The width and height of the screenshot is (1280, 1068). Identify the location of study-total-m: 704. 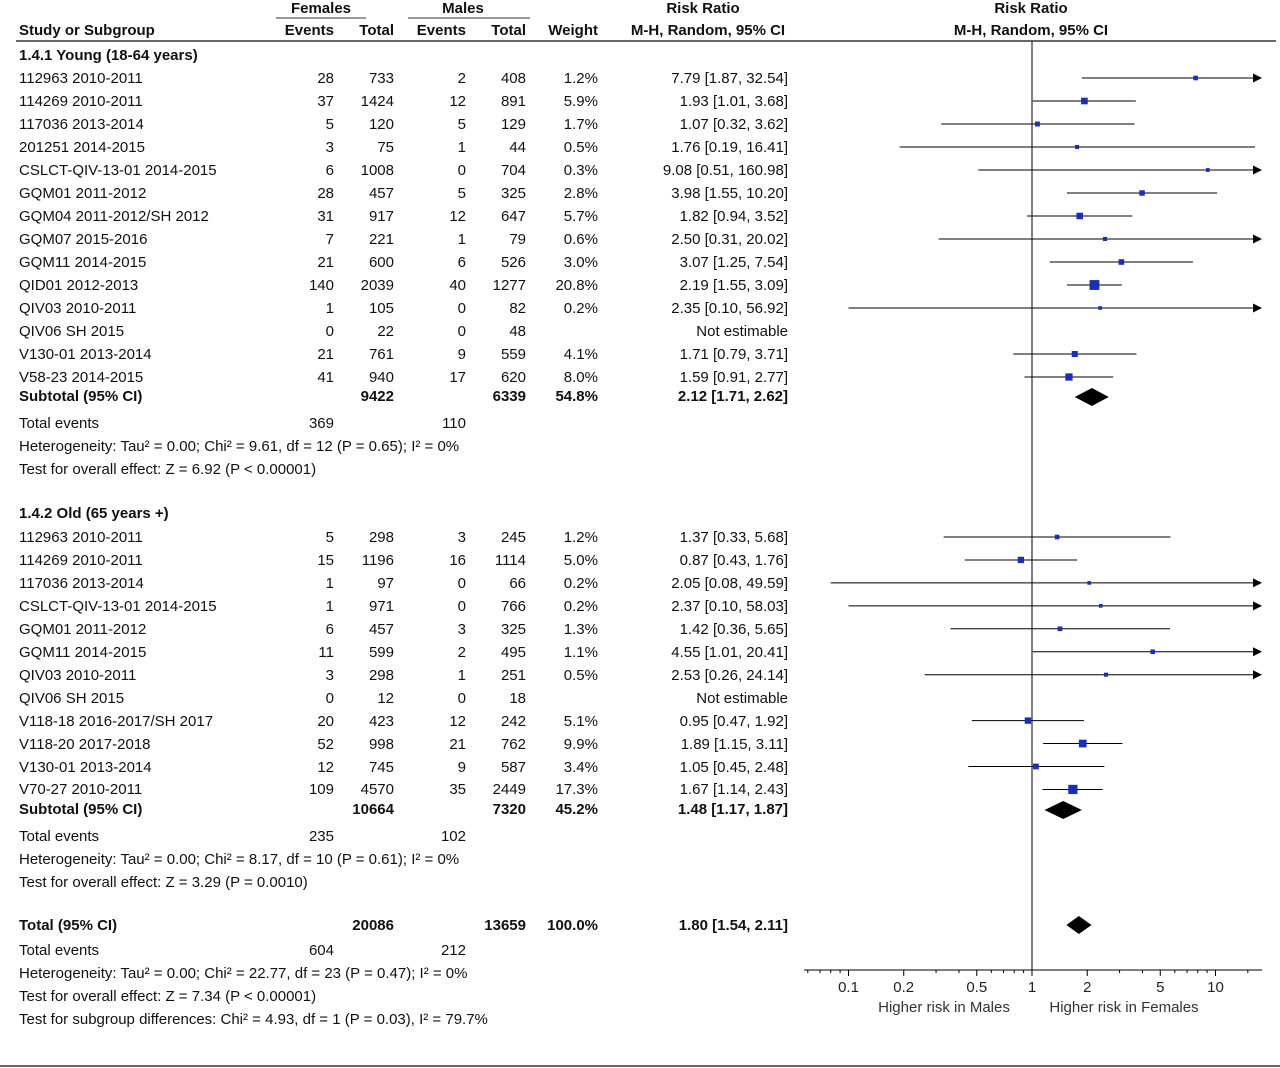
(513, 170).